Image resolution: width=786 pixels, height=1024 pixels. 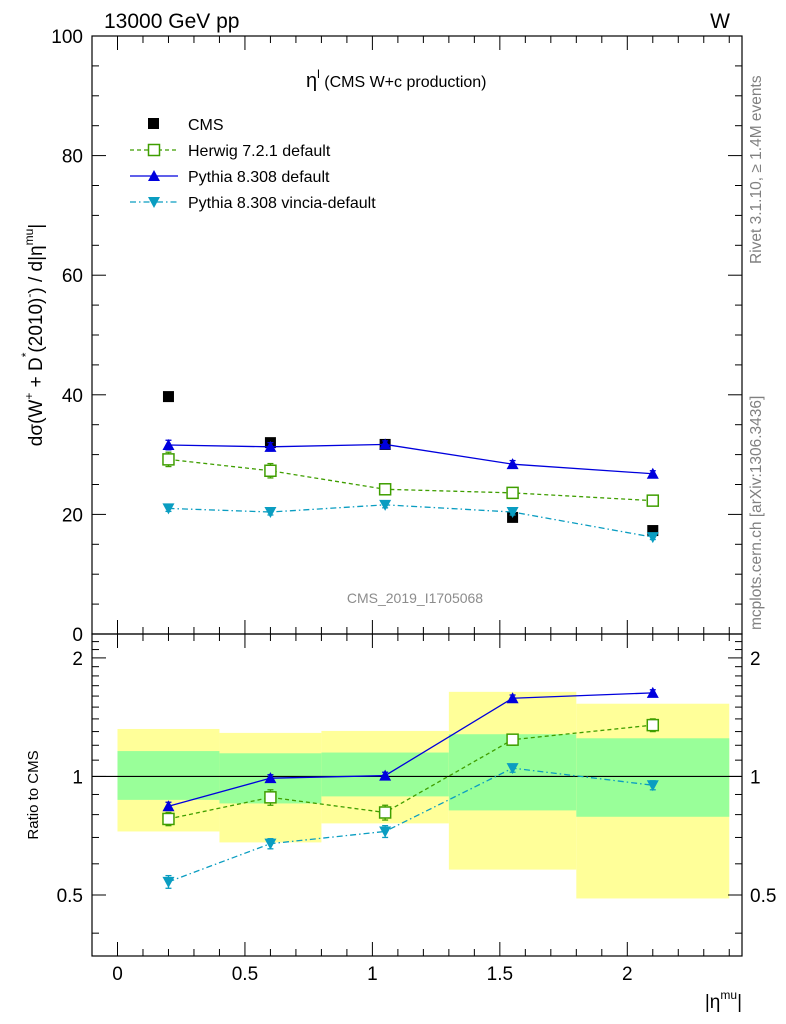 I want to click on main-y-tick-label: 0, so click(x=77, y=635).